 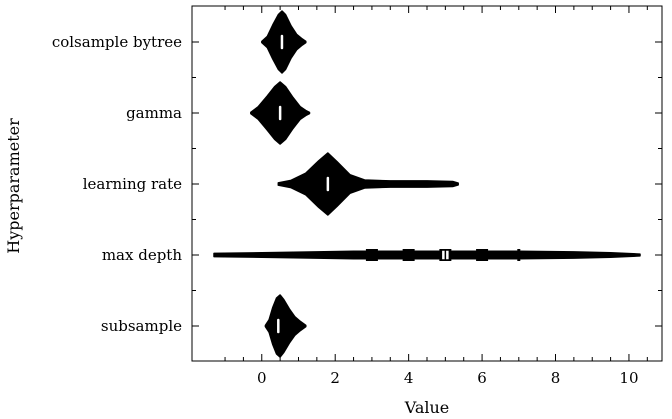 What do you see at coordinates (13, 186) in the screenshot?
I see `y-axis-label: Hyperparameter` at bounding box center [13, 186].